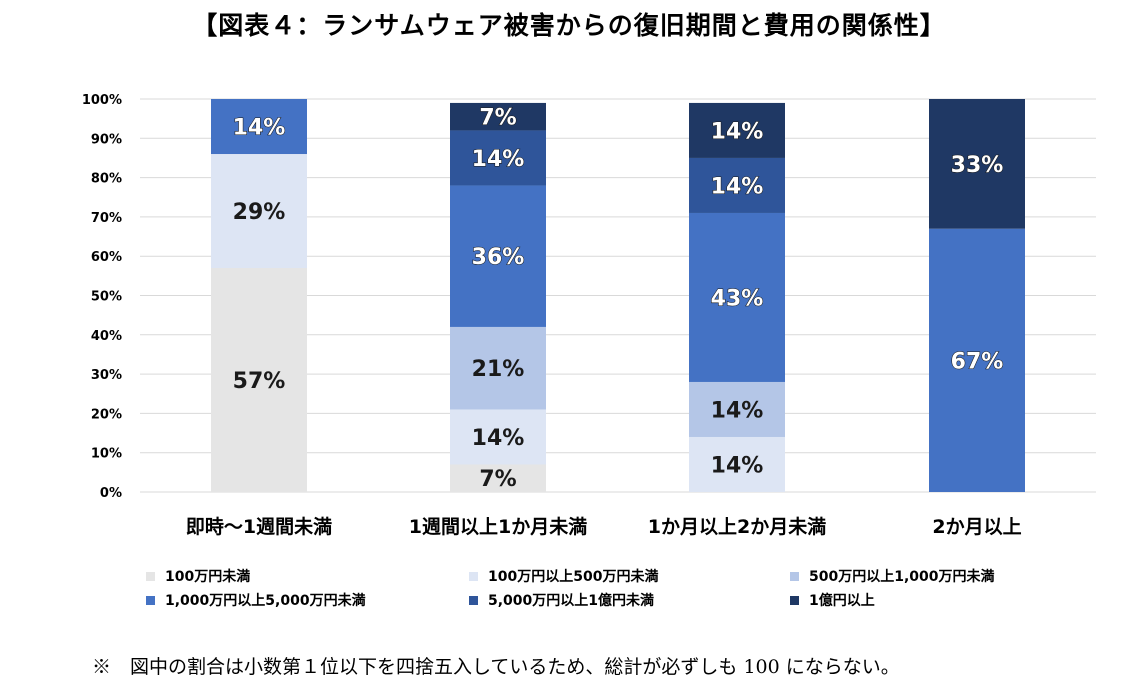 Image resolution: width=1138 pixels, height=698 pixels. What do you see at coordinates (902, 577) in the screenshot?
I see `legend-label: 500万円以上1,000万円未満` at bounding box center [902, 577].